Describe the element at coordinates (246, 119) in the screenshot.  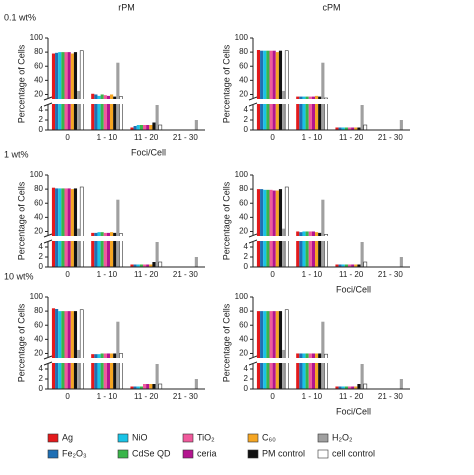
I see `y-tick-label: 2` at that location.